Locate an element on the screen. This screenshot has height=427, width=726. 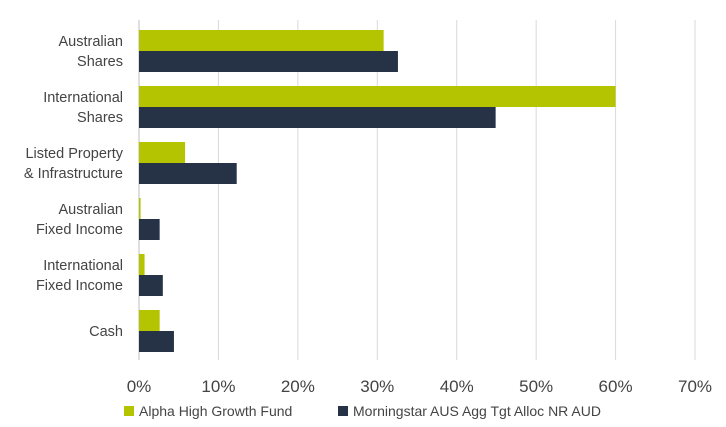
x-tick-labels: 0% 10% 20% 30% 40% 50% 60% 70% is located at coordinates (419, 386).